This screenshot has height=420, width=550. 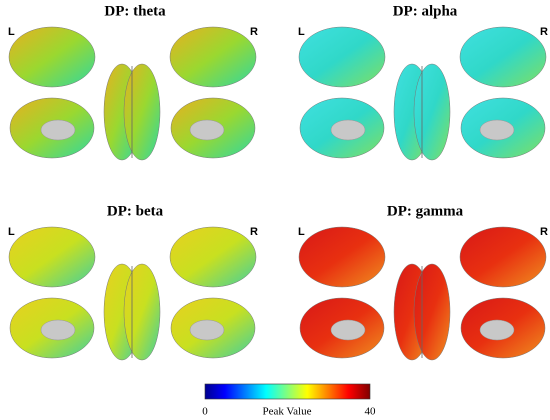 I want to click on colorbar, so click(x=287, y=391).